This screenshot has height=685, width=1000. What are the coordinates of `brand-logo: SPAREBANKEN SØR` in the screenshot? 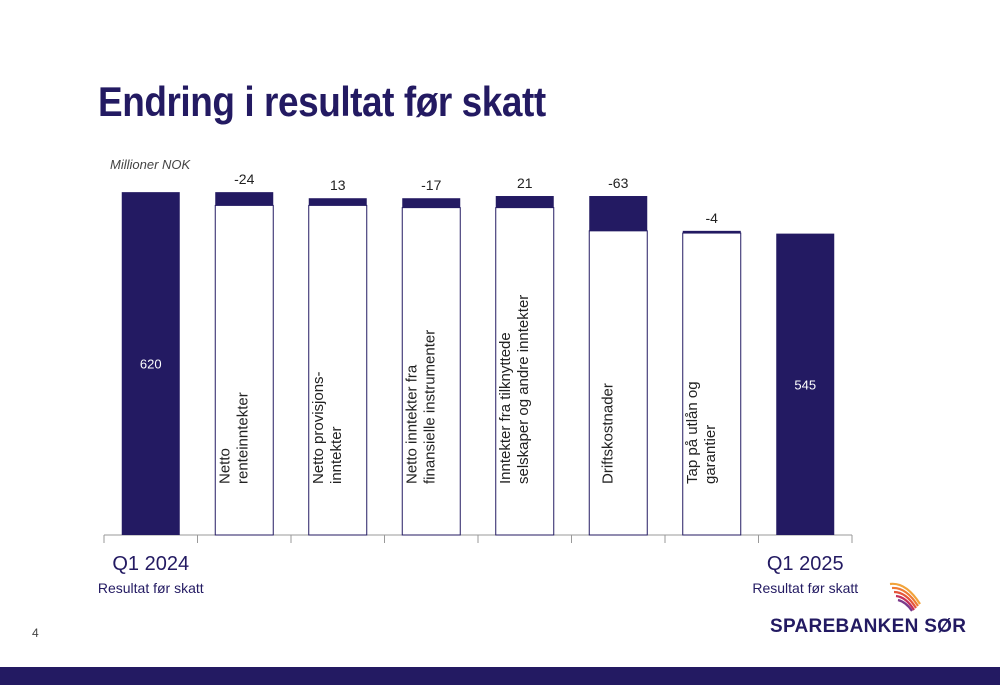 It's located at (870, 608).